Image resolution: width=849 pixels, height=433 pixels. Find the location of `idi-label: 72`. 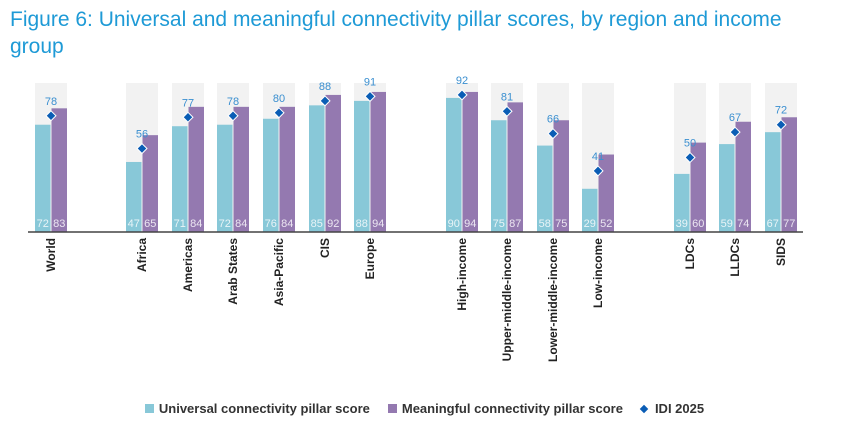

idi-label: 72 is located at coordinates (781, 111).